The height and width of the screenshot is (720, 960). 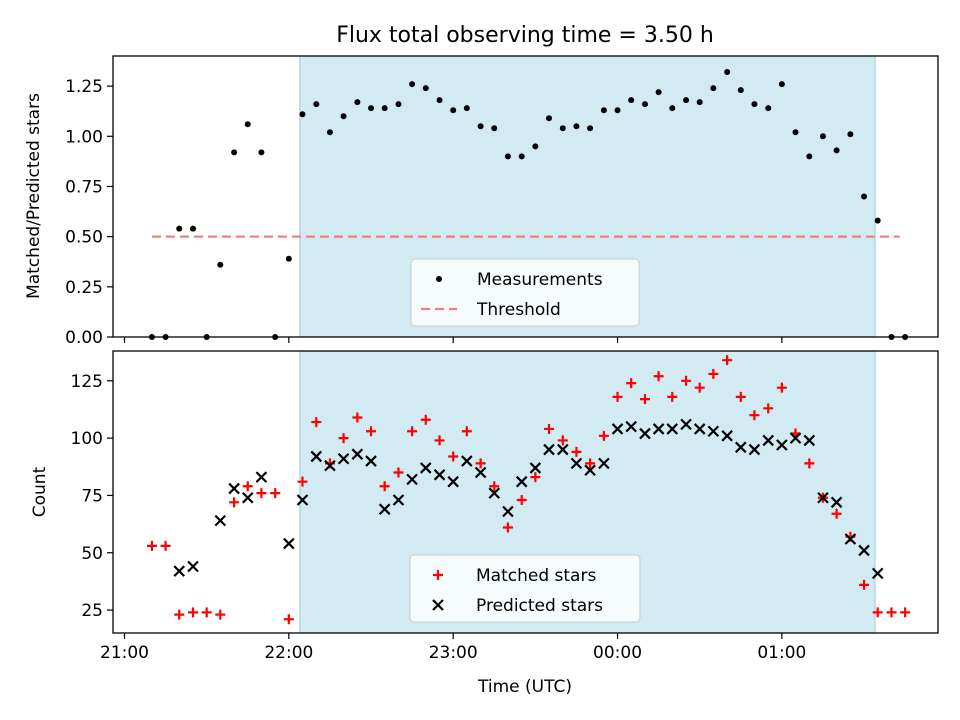 What do you see at coordinates (525, 35) in the screenshot?
I see `chart-title: Flux total observing time = 3.50 h` at bounding box center [525, 35].